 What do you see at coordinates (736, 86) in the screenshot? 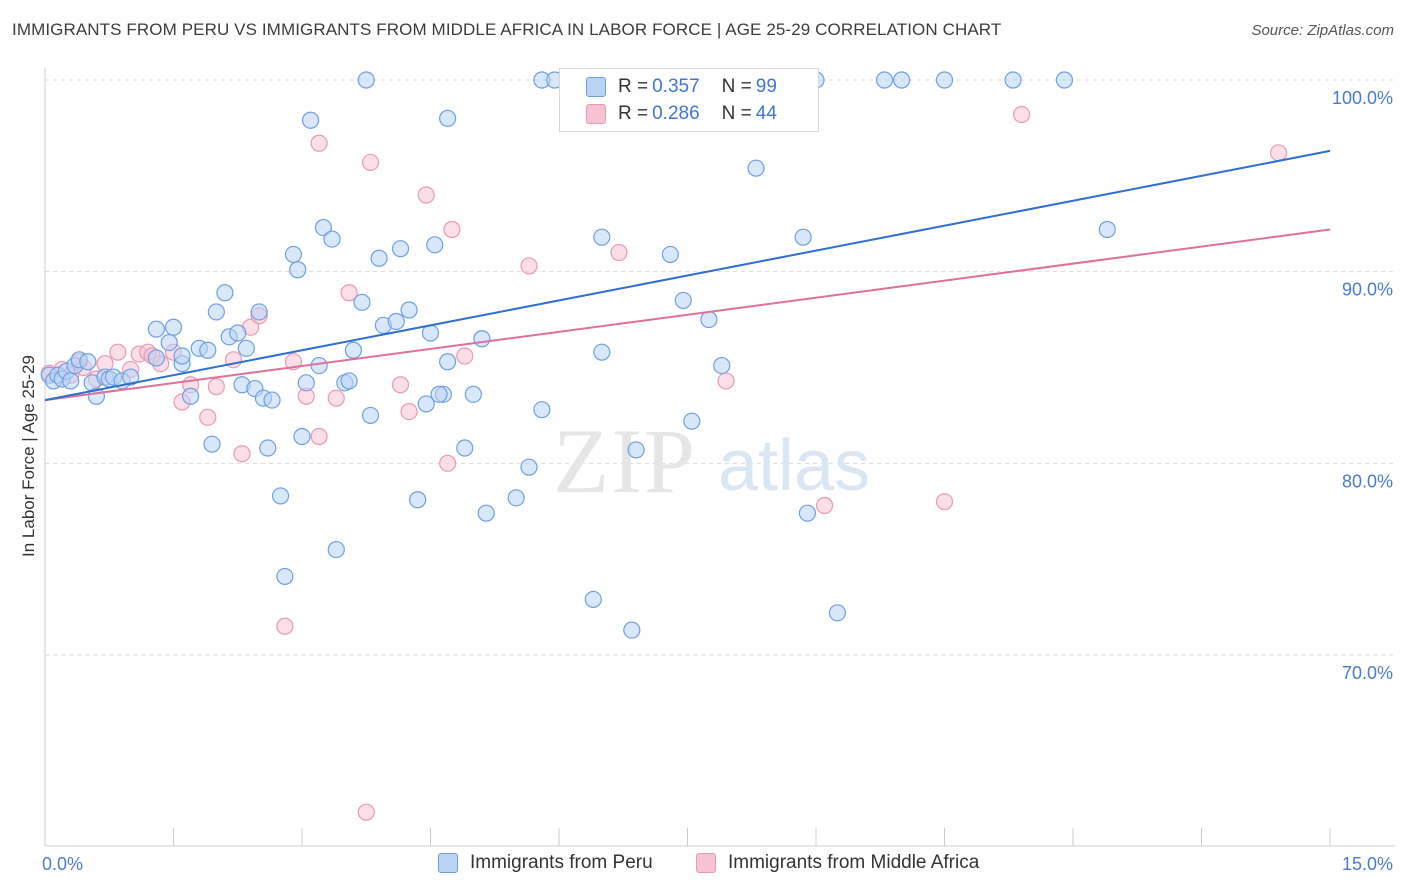
I see `peru-n-label: N =` at bounding box center [736, 86].